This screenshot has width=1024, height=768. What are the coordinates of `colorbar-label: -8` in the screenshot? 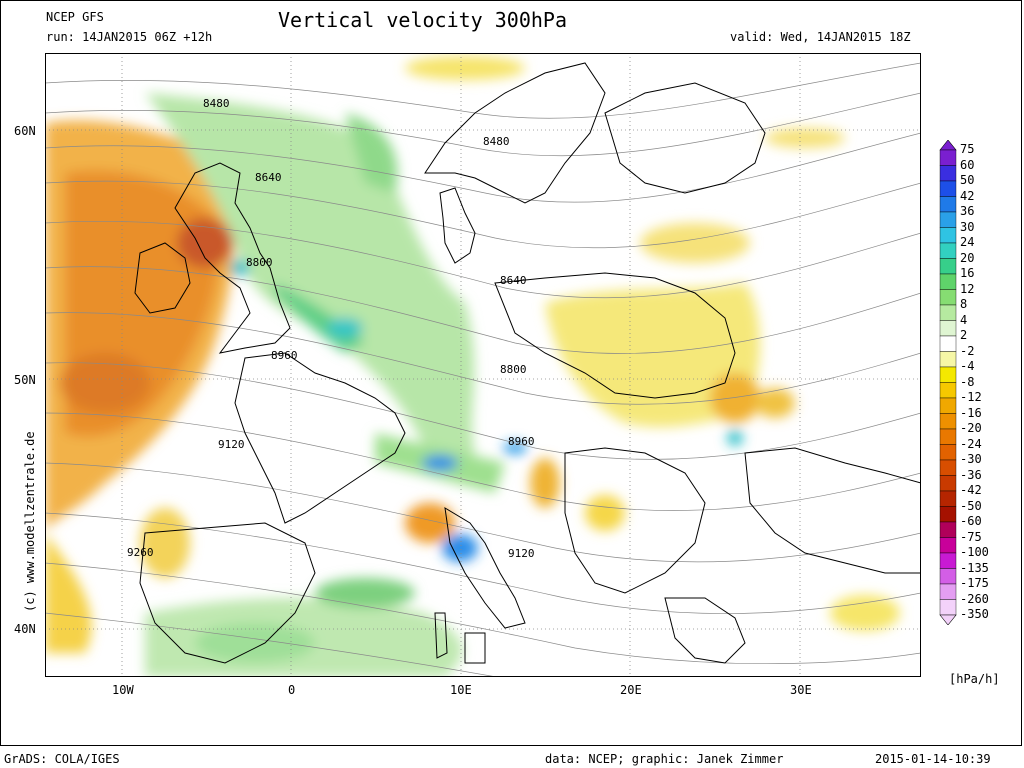 It's located at (967, 381).